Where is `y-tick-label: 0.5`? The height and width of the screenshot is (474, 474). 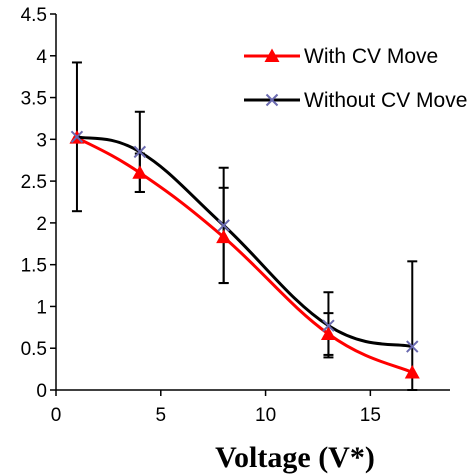
y-tick-label: 0.5 is located at coordinates (34, 349).